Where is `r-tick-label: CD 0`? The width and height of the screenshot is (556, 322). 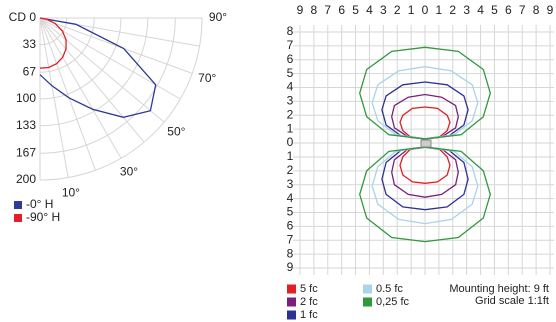
r-tick-label: CD 0 is located at coordinates (23, 17).